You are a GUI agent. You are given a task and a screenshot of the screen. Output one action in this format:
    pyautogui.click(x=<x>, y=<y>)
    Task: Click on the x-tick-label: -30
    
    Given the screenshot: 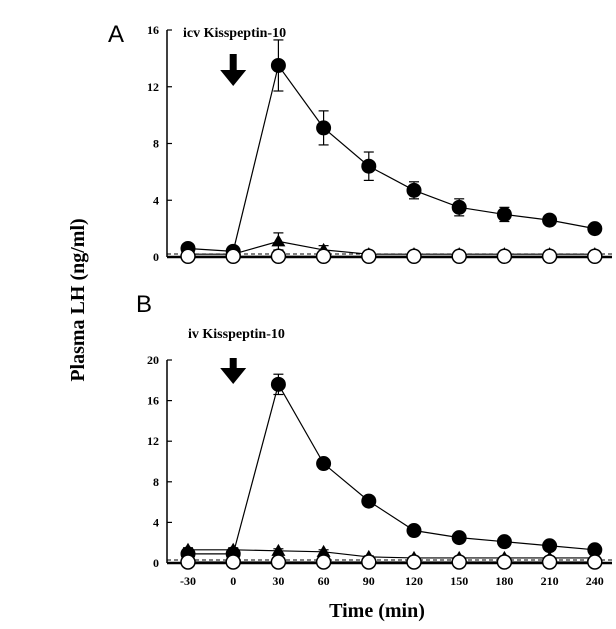 What is the action you would take?
    pyautogui.click(x=188, y=581)
    